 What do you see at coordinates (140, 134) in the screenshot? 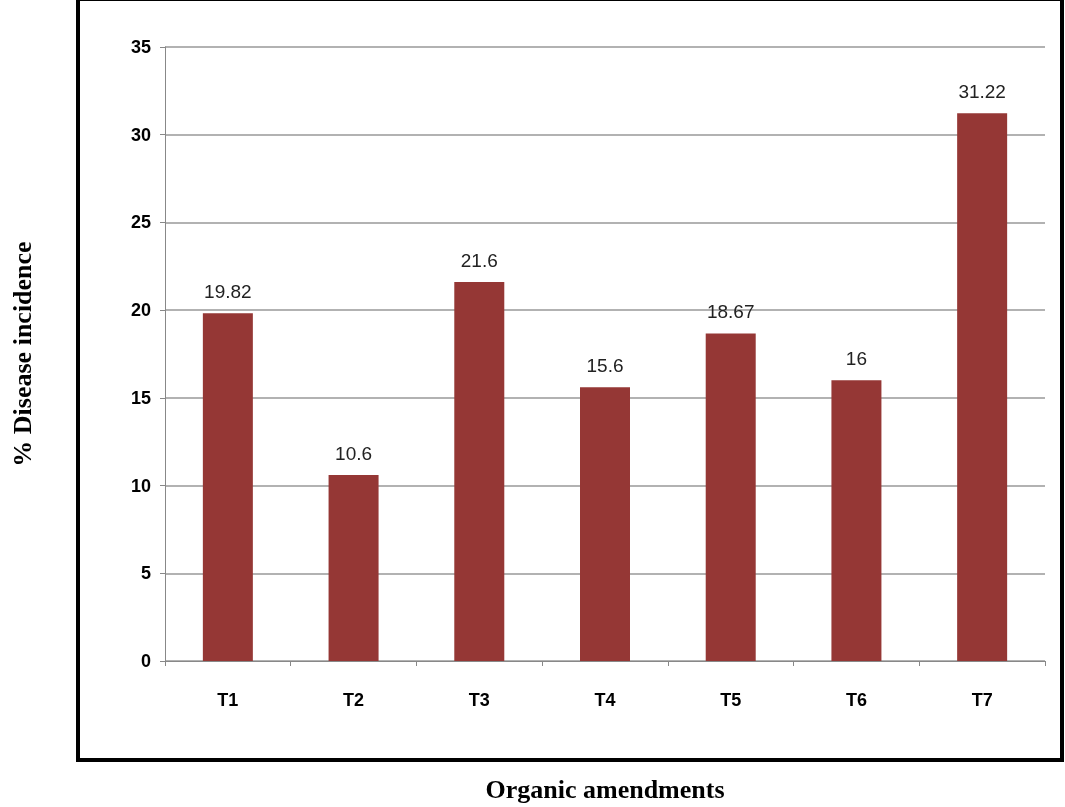
I see `y-tick-label: 30` at bounding box center [140, 134].